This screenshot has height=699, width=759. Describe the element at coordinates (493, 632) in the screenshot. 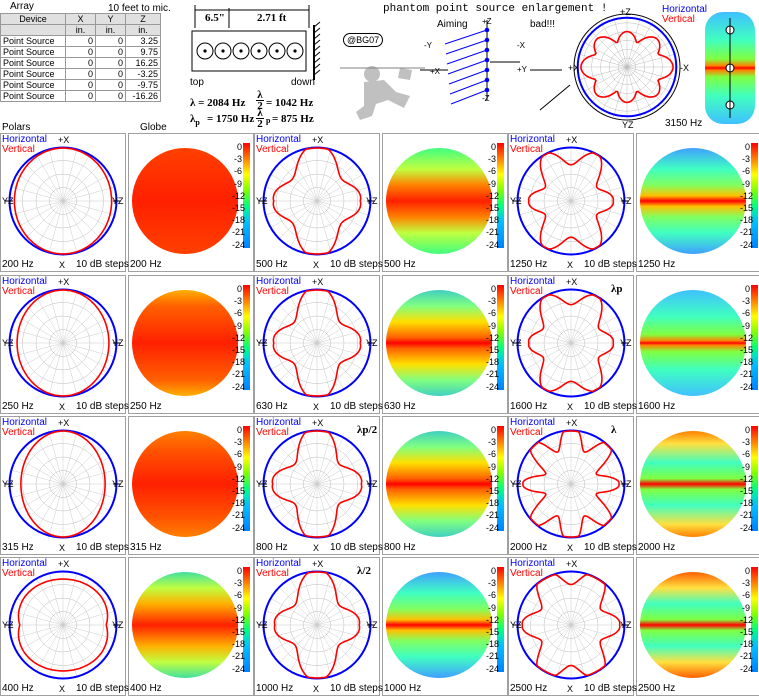

I see `scale-tick-label: -15` at that location.